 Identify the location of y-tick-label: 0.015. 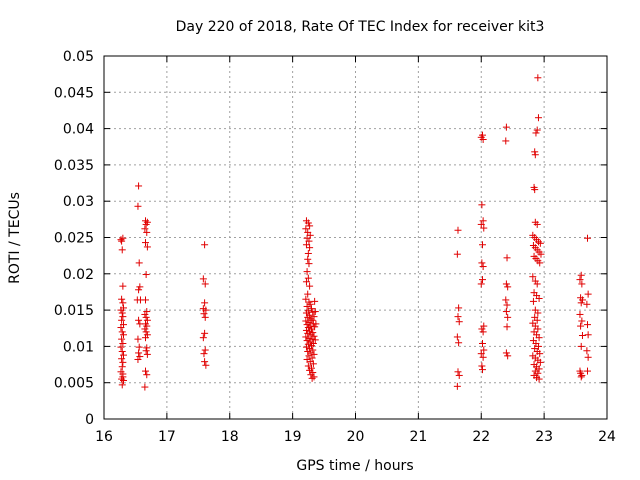
(74, 311).